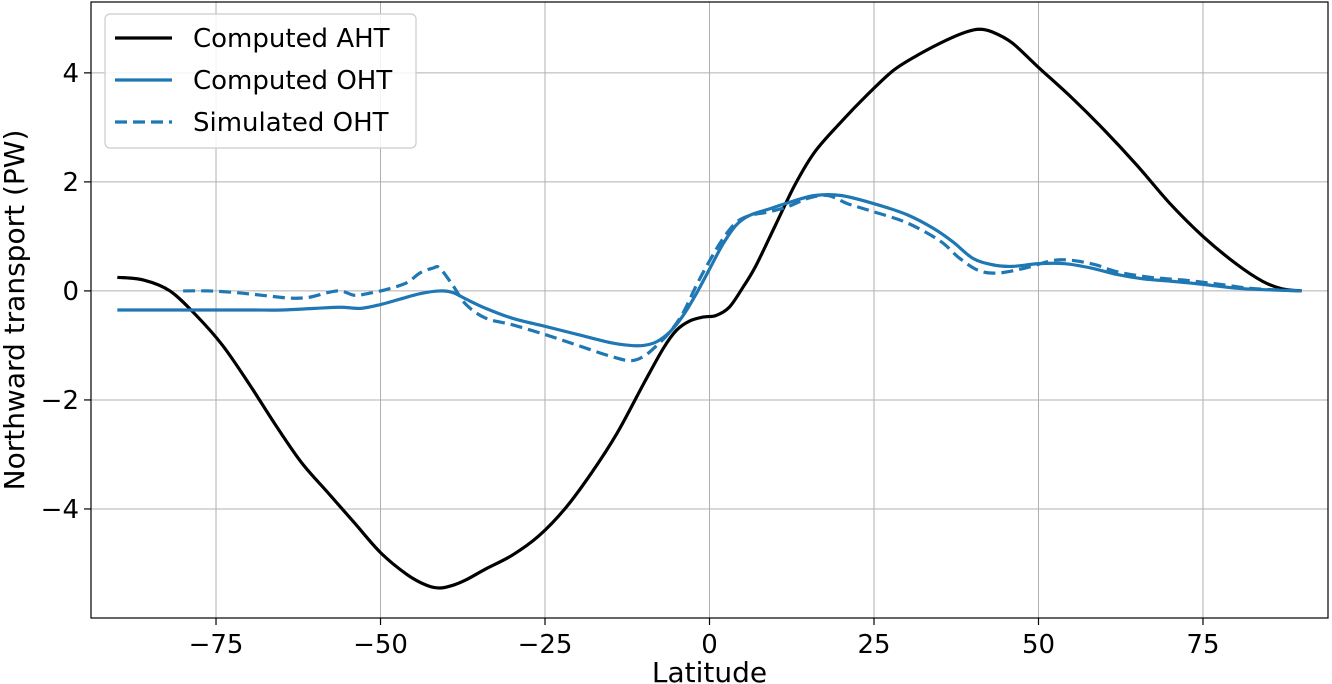 This screenshot has width=1332, height=684. I want to click on y-tick-label: 2, so click(70, 183).